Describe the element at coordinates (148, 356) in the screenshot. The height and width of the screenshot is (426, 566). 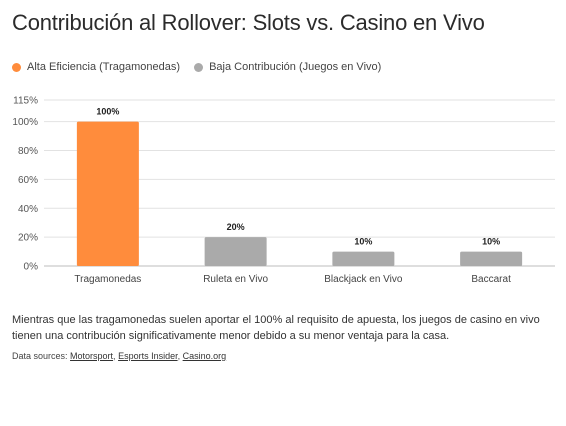
I see `source-link-esports-insider: Esports Insider` at that location.